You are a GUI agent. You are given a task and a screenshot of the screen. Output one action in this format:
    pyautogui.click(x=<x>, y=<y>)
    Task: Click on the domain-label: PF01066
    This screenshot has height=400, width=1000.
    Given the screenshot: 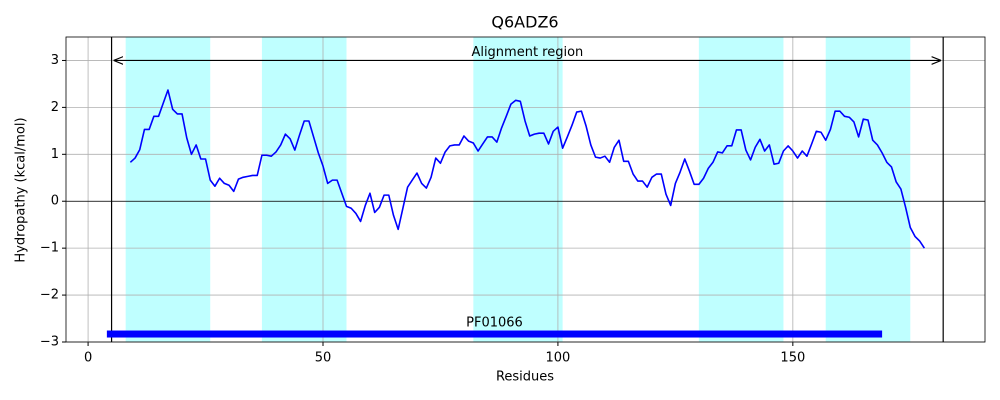 What is the action you would take?
    pyautogui.click(x=494, y=323)
    